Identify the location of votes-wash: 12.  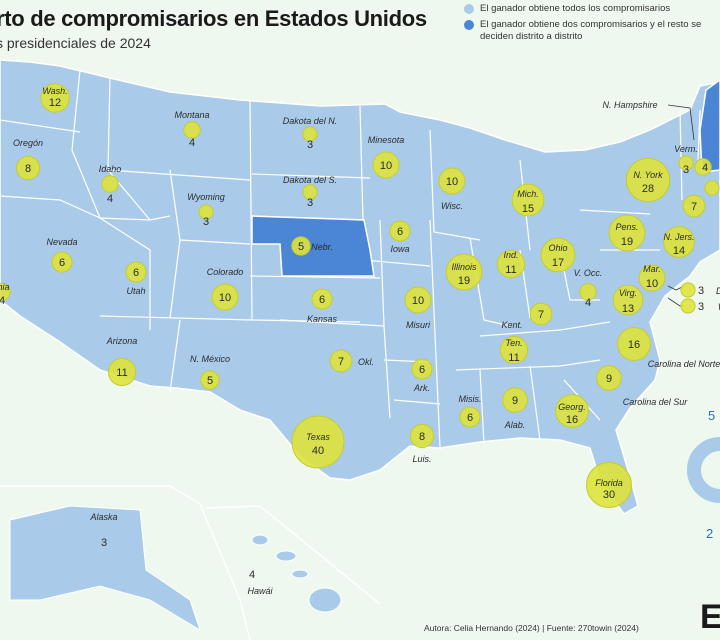
(55, 103).